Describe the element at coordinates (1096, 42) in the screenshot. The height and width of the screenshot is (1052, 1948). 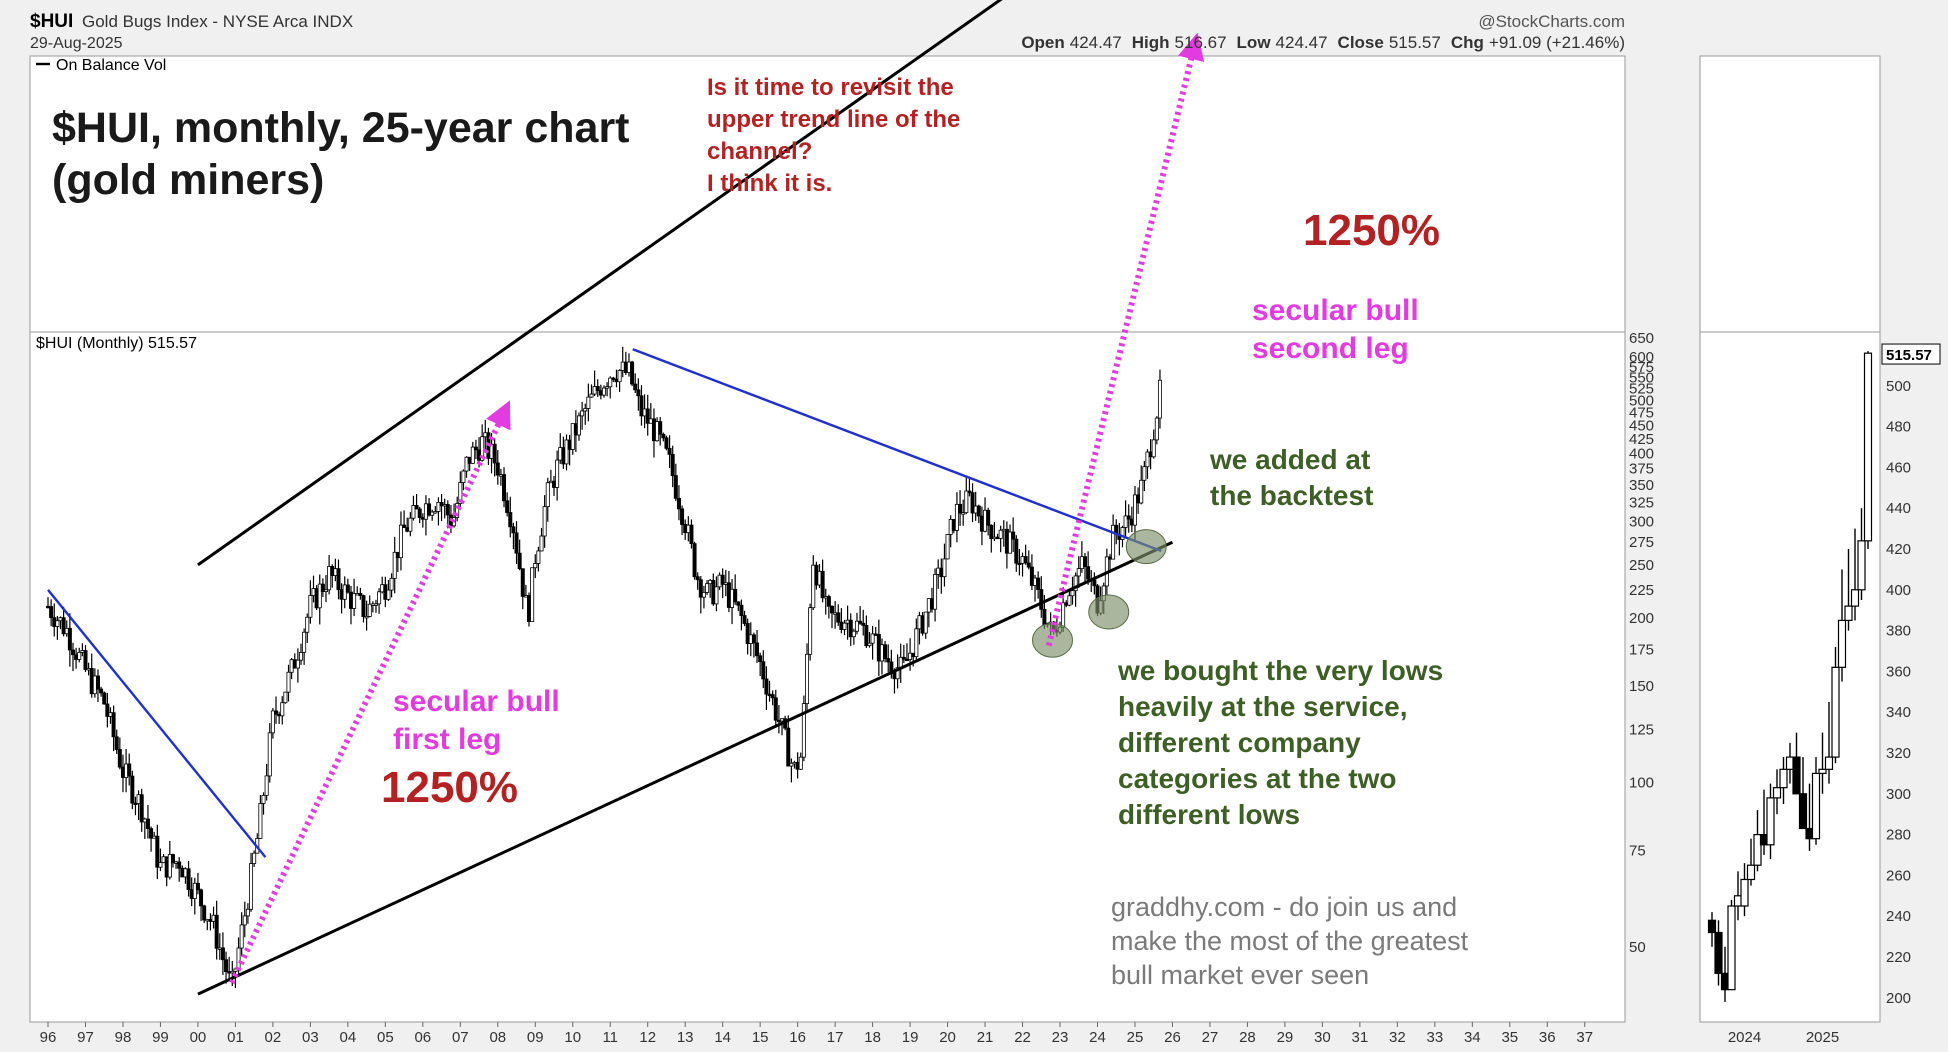
I see `ohlc-value: 424.47` at that location.